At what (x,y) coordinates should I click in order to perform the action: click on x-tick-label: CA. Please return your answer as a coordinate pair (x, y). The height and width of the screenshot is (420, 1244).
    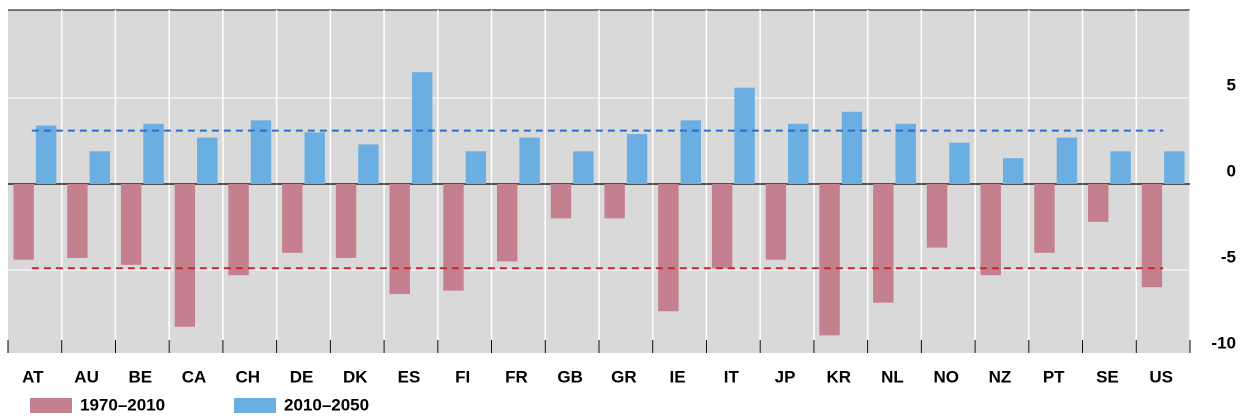
    Looking at the image, I should click on (194, 376).